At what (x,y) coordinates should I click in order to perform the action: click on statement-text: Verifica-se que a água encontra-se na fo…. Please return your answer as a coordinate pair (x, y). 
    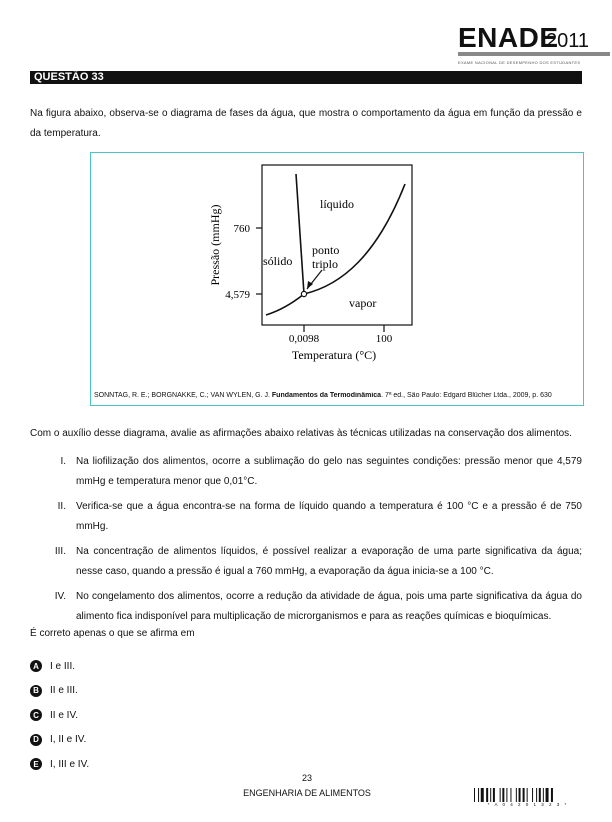
    Looking at the image, I should click on (329, 516).